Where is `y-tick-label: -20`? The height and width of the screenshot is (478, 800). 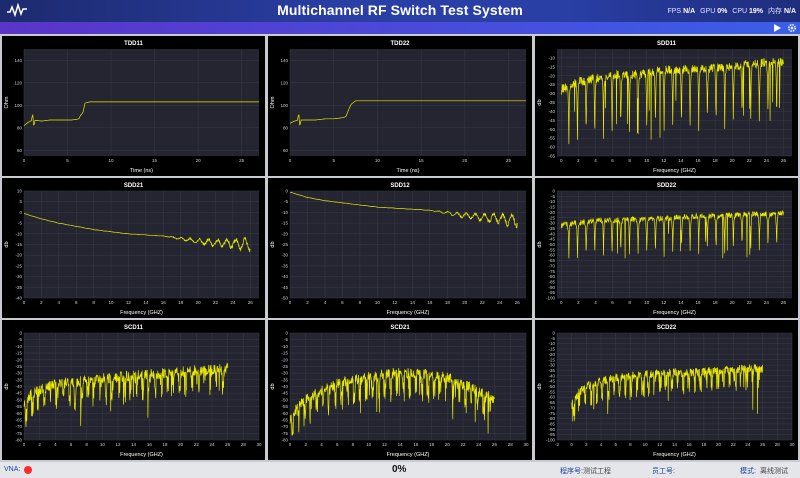 y-tick-label: -20 is located at coordinates (18, 359).